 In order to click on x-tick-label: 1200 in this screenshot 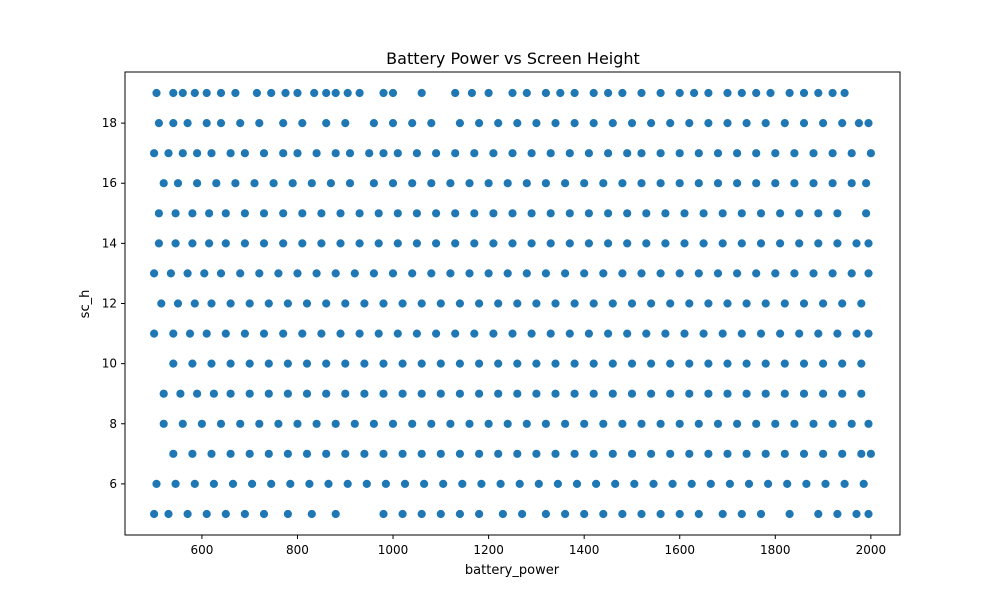, I will do `click(488, 550)`.